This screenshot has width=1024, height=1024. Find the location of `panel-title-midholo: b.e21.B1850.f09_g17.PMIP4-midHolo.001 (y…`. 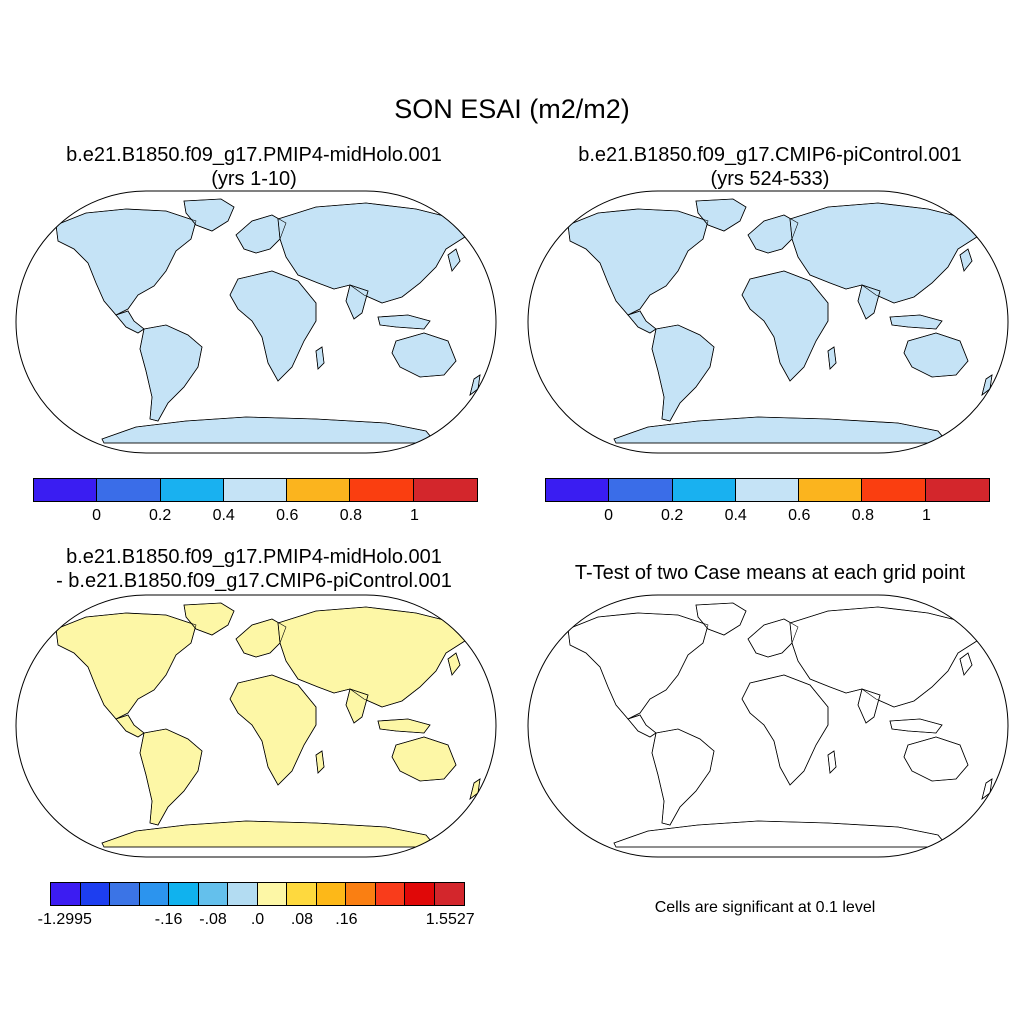

panel-title-midholo: b.e21.B1850.f09_g17.PMIP4-midHolo.001 (y… is located at coordinates (254, 167).